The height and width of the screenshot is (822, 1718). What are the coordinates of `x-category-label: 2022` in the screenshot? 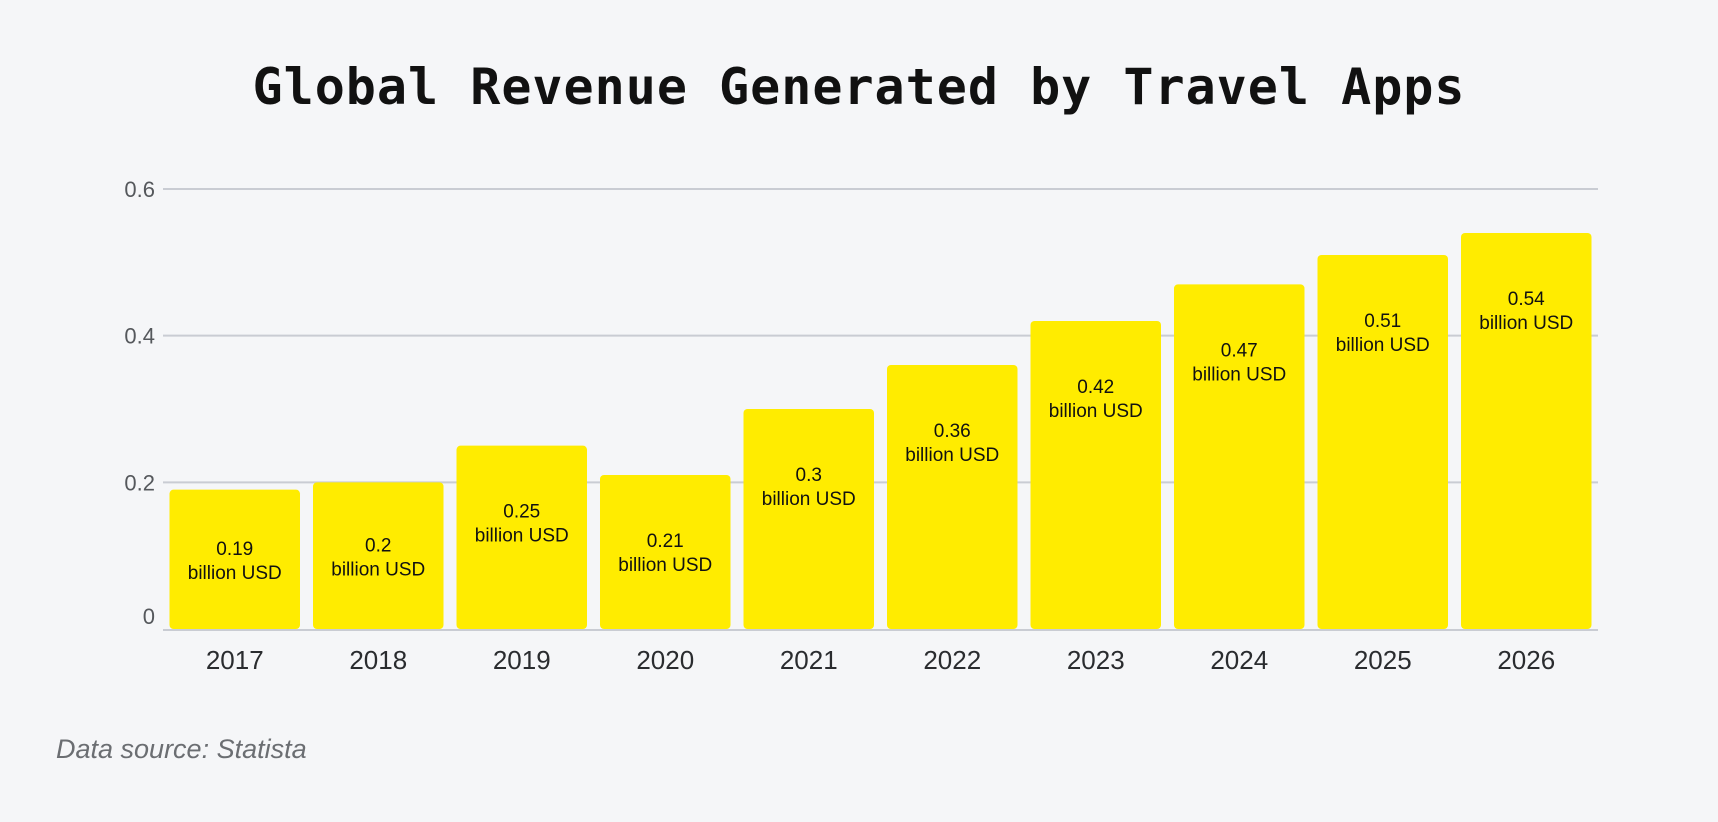 It's located at (952, 660).